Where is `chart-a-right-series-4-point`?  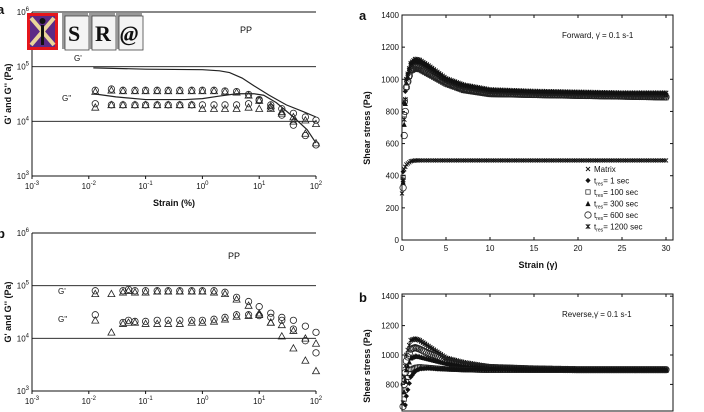
chart-a-right-series-4-point is located at coordinates (403, 188).